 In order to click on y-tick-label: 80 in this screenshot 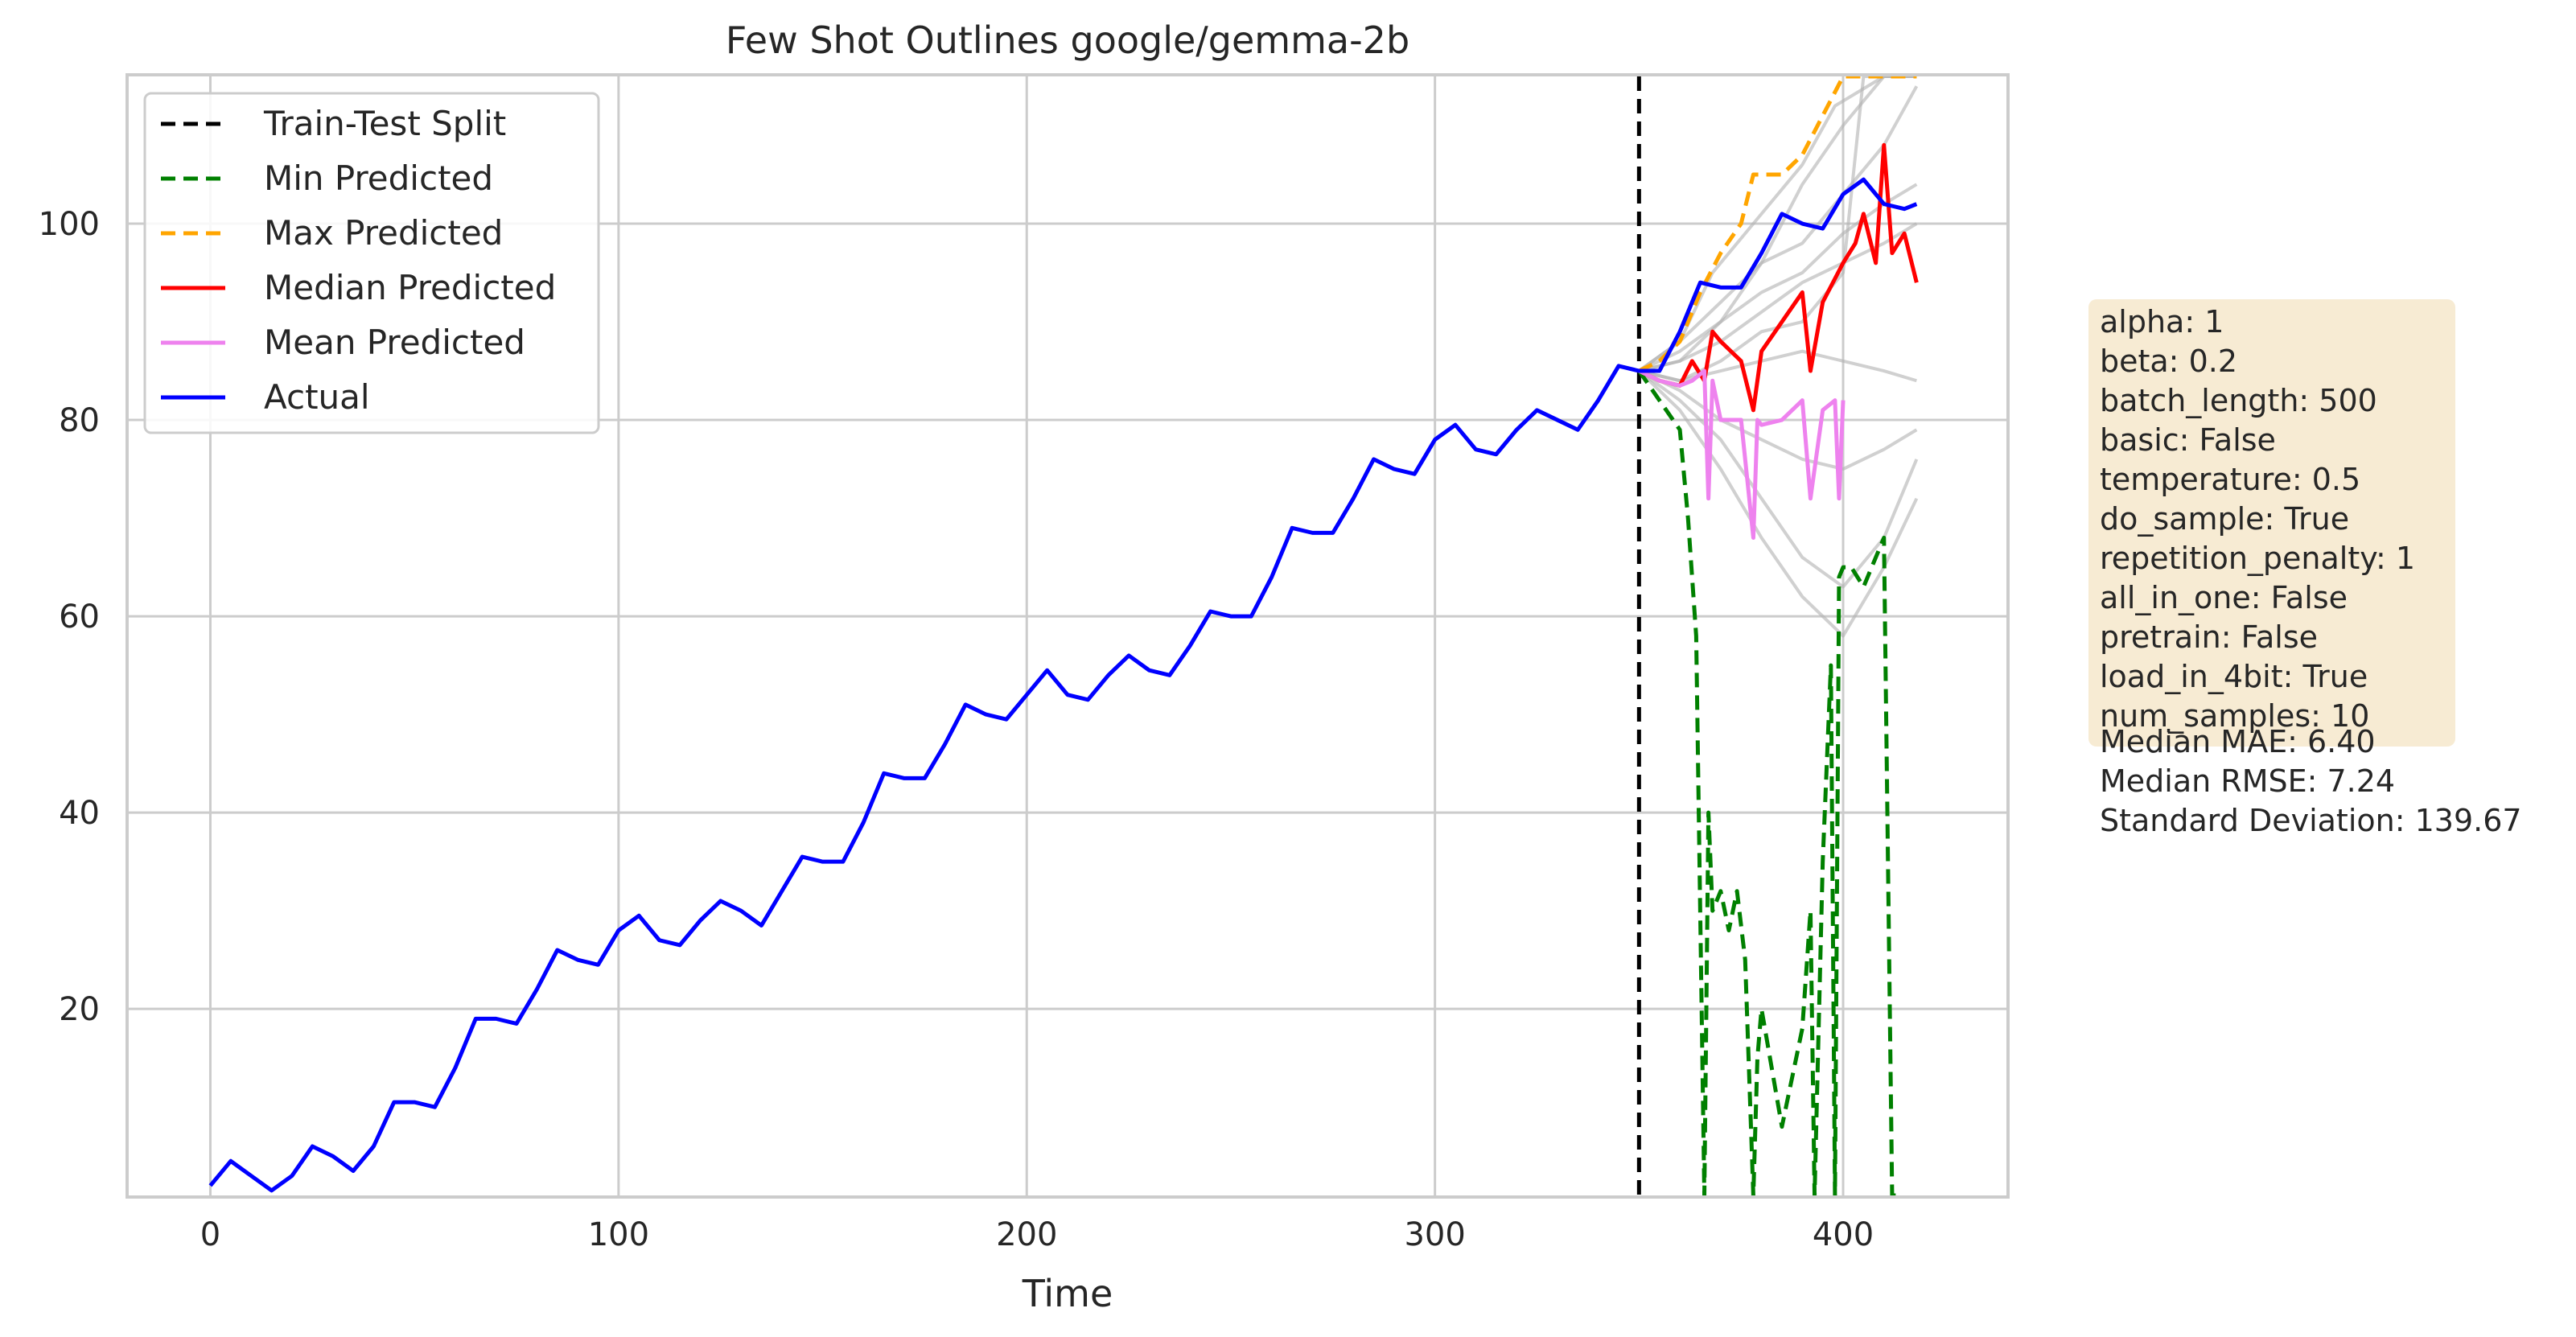, I will do `click(79, 420)`.